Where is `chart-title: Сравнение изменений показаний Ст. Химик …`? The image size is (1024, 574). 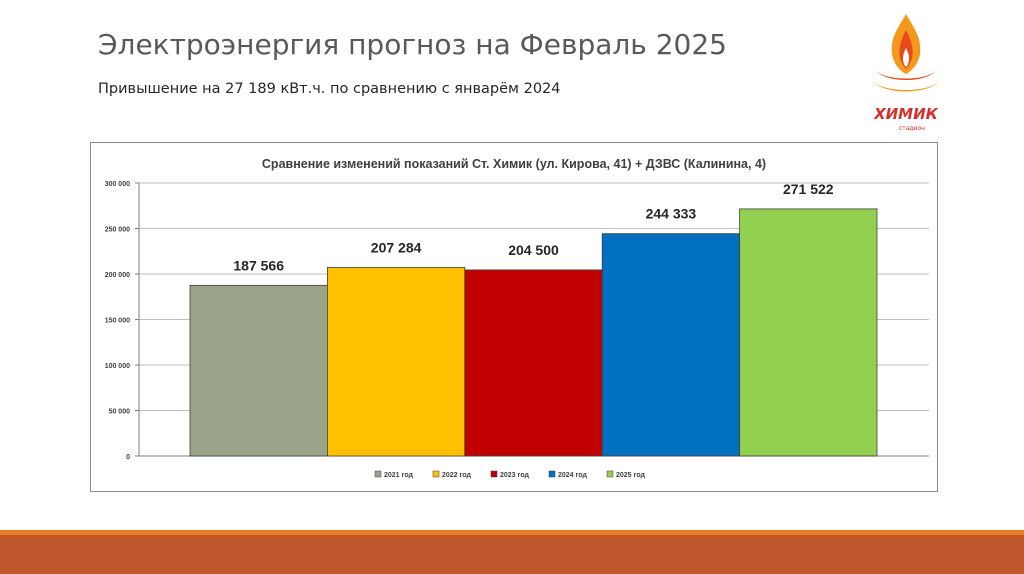
chart-title: Сравнение изменений показаний Ст. Химик … is located at coordinates (514, 164).